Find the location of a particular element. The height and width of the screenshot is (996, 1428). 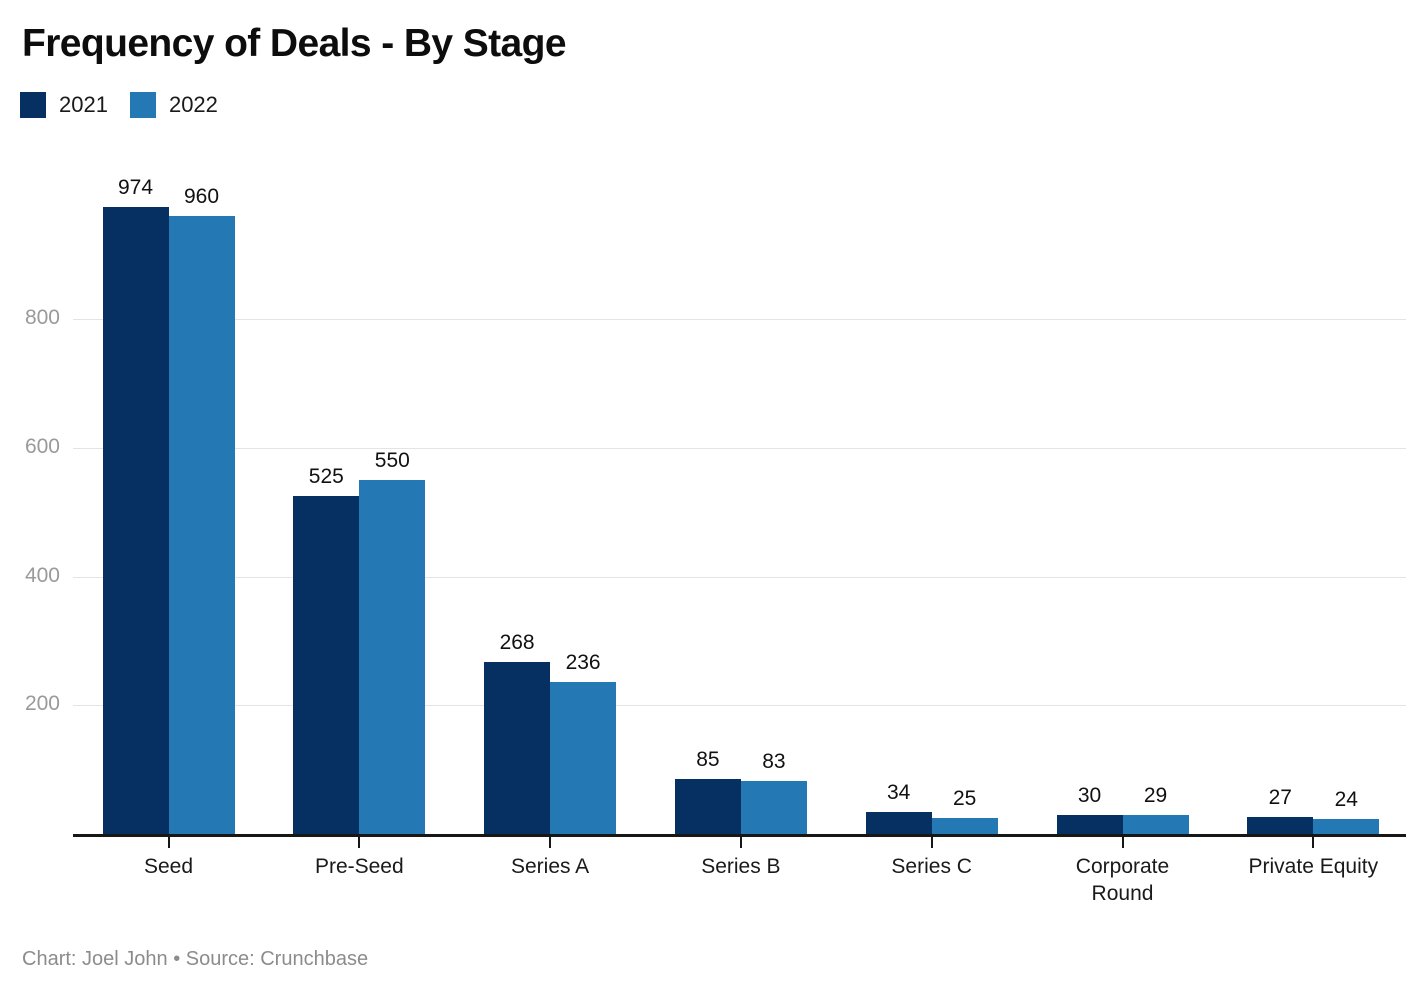

x-axis-label-corporate-round: Corporate Round is located at coordinates (1122, 880).